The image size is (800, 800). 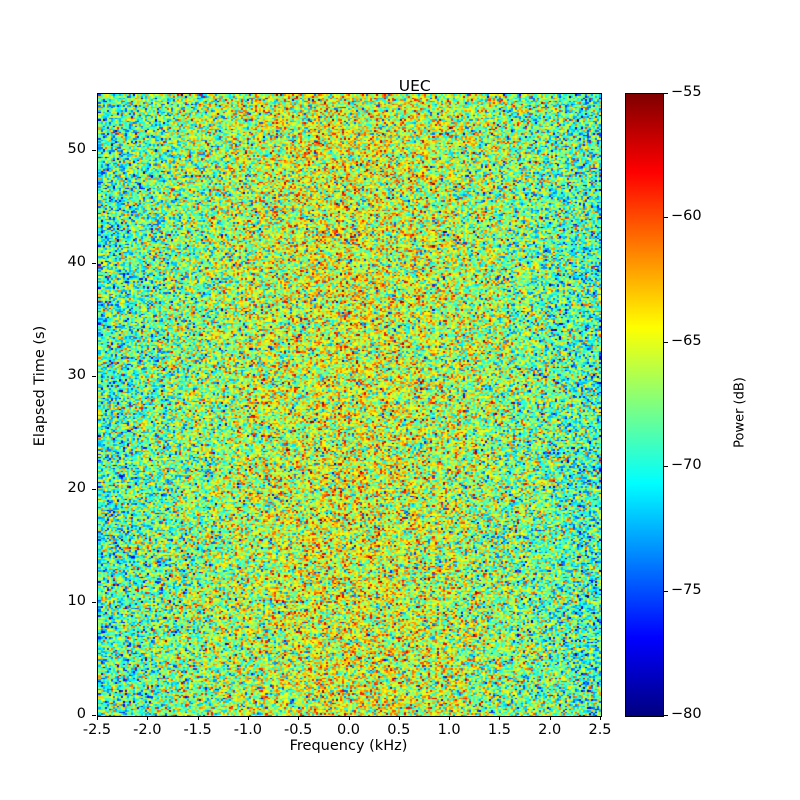 I want to click on y-tick-label: 30, so click(x=76, y=374).